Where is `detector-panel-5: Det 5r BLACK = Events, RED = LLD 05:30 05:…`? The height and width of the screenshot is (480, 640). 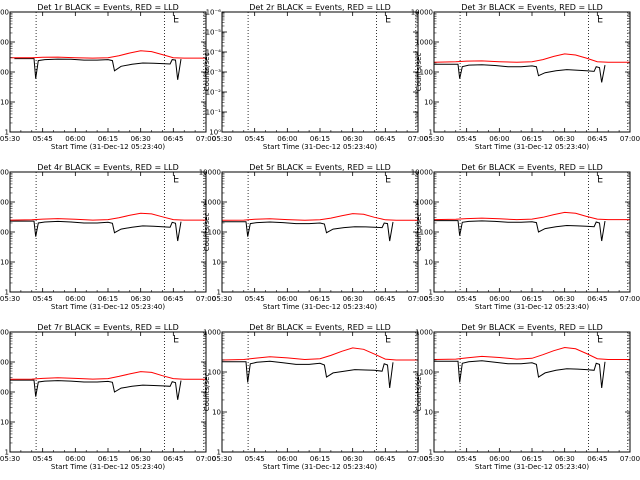
detector-panel-5: Det 5r BLACK = Events, RED = LLD 05:30 05:… is located at coordinates (313, 237).